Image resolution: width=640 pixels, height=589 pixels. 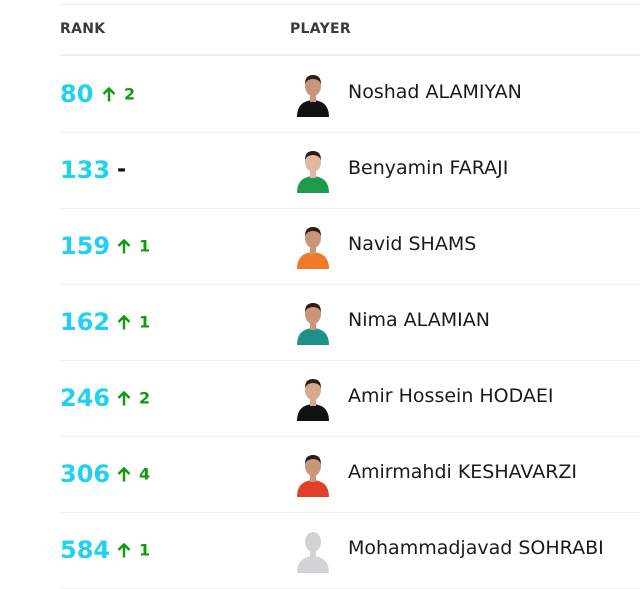 What do you see at coordinates (85, 398) in the screenshot?
I see `rank-value: 246` at bounding box center [85, 398].